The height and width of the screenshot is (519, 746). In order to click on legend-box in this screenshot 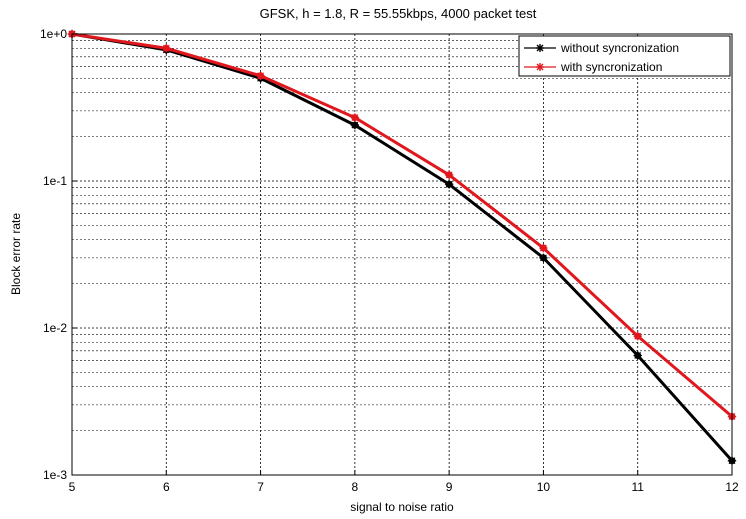, I will do `click(624, 56)`.